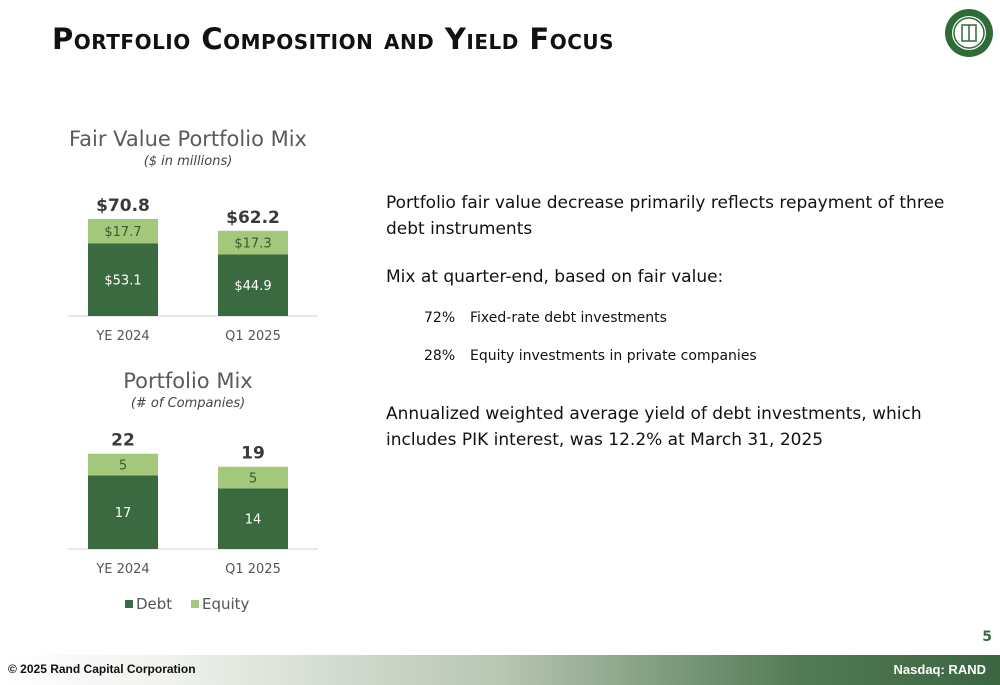 This screenshot has width=1000, height=685. What do you see at coordinates (440, 318) in the screenshot?
I see `mix-percent: 72%` at bounding box center [440, 318].